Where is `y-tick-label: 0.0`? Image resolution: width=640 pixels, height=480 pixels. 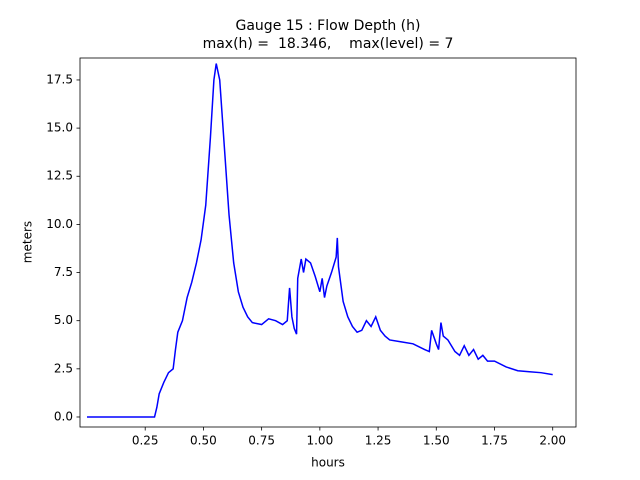 y-tick-label: 0.0 is located at coordinates (63, 416).